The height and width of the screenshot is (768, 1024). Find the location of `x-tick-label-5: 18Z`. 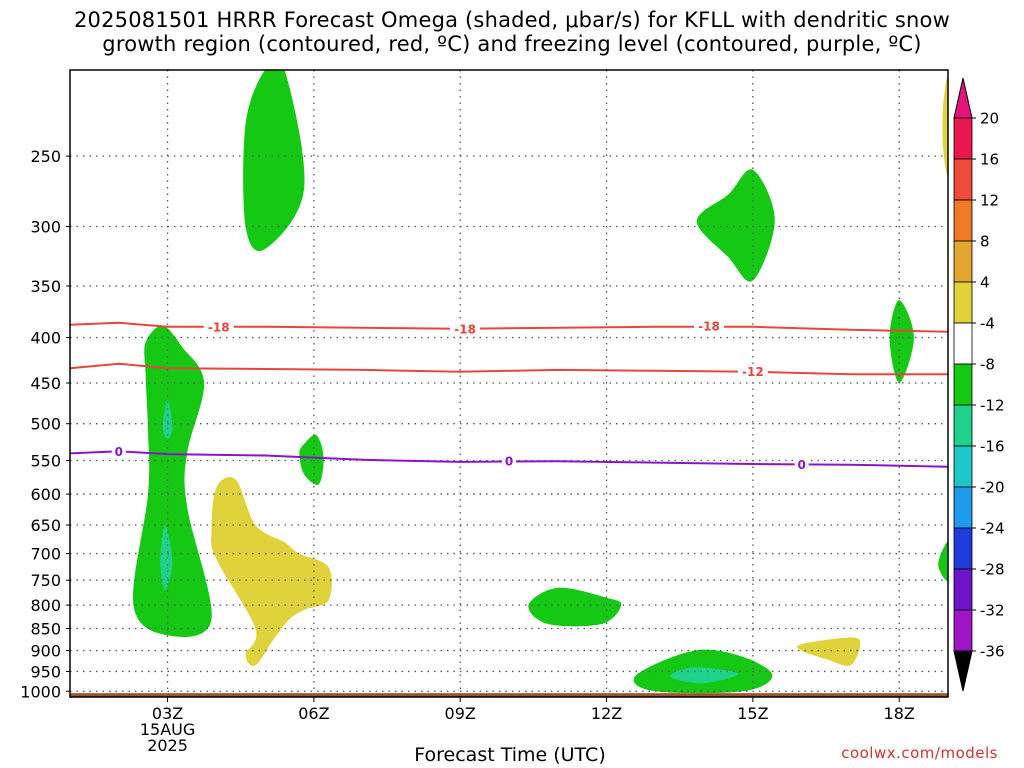

x-tick-label-5: 18Z is located at coordinates (899, 713).